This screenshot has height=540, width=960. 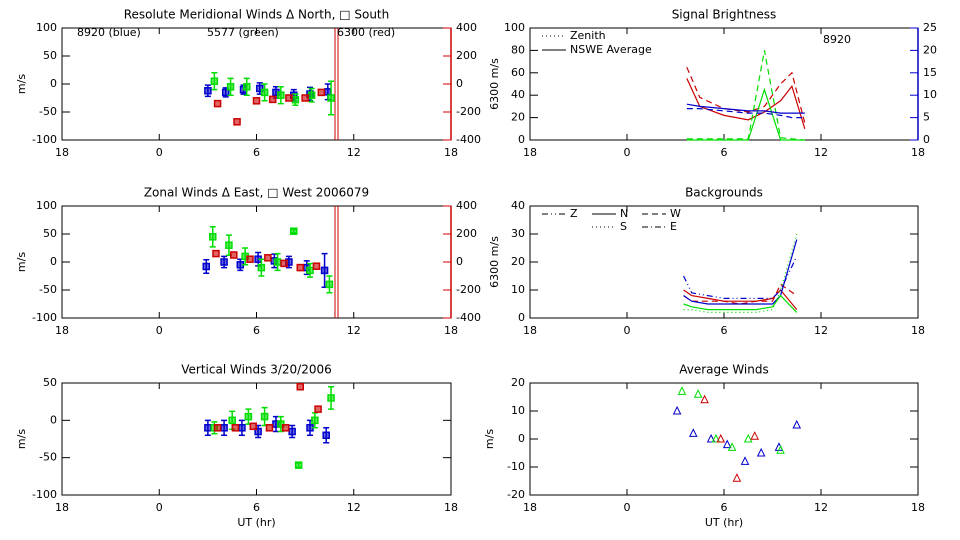 I want to click on y2-tick-label: 10, so click(x=930, y=94).